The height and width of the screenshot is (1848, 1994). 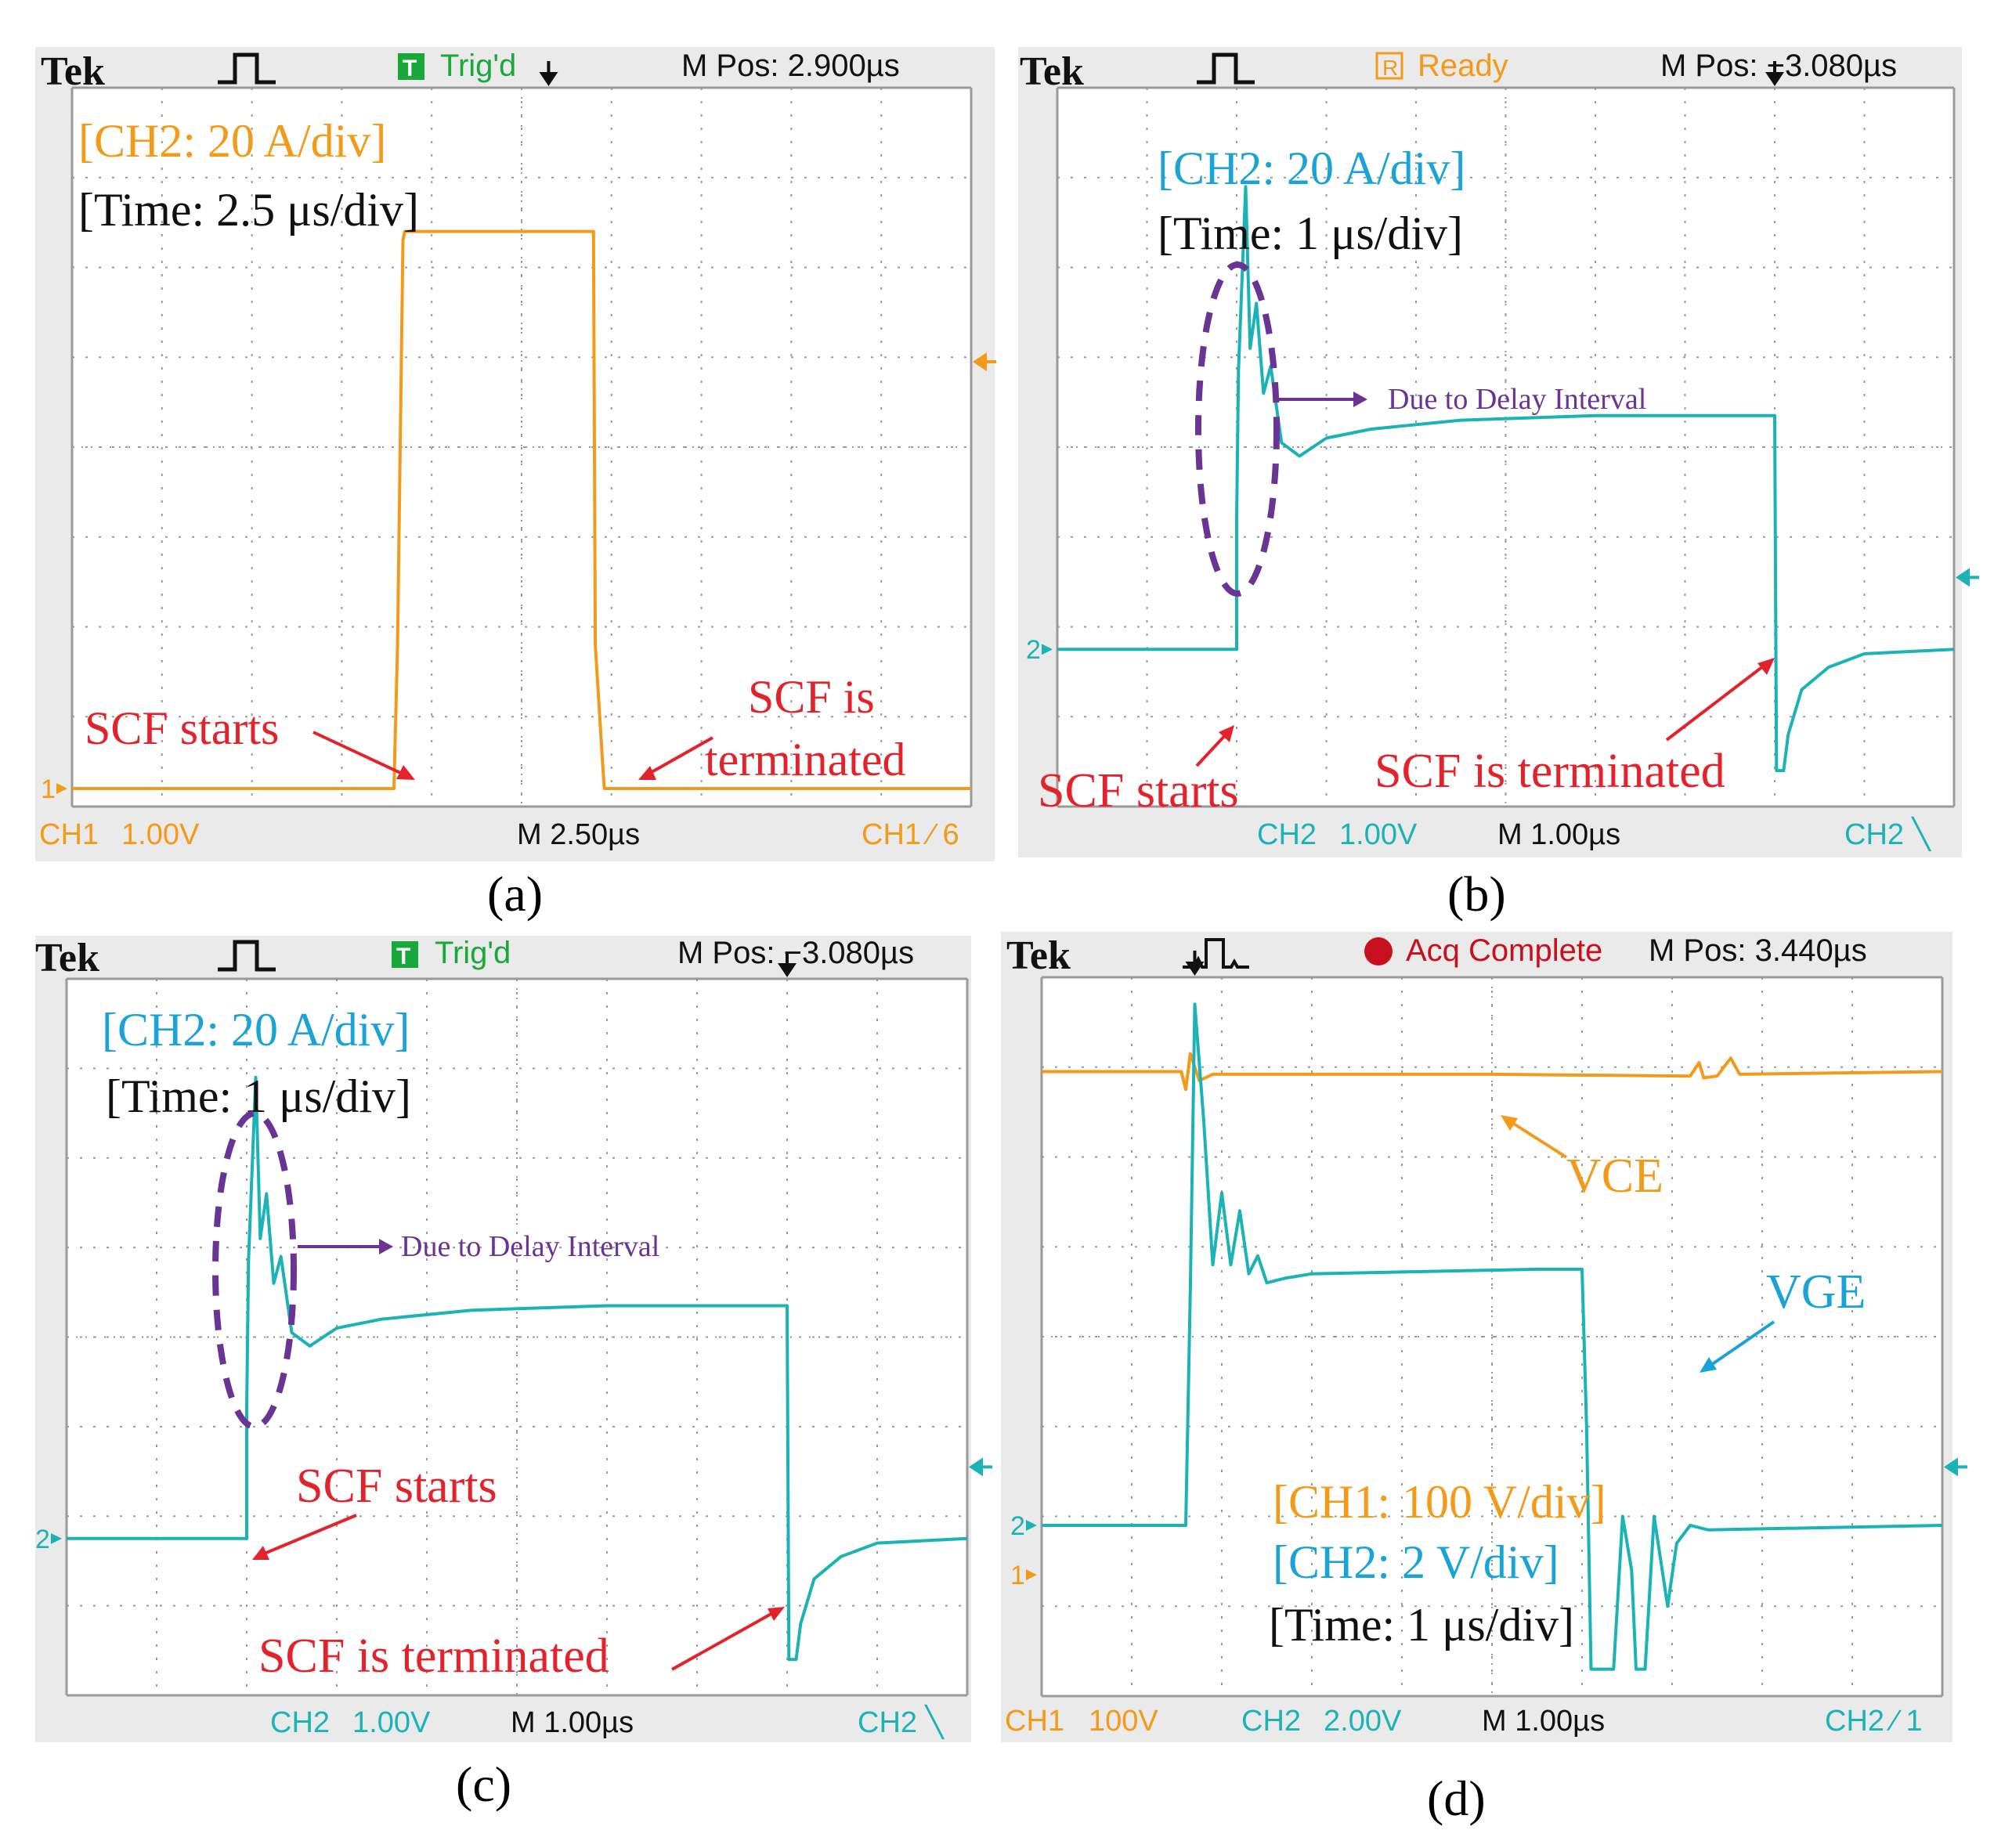 What do you see at coordinates (1874, 1721) in the screenshot?
I see `footer-trigger: CH2 ∕ 1` at bounding box center [1874, 1721].